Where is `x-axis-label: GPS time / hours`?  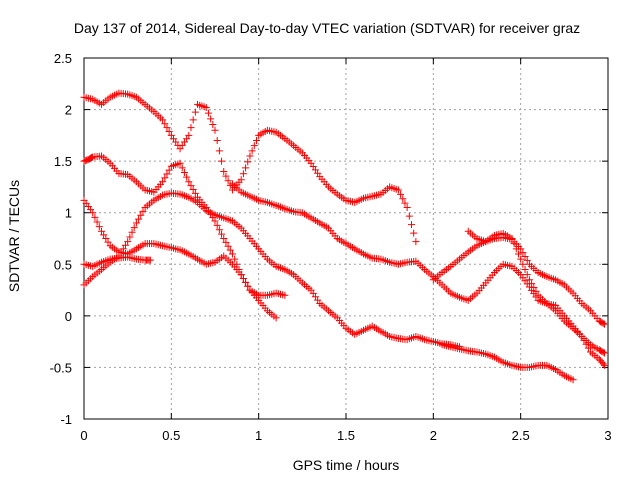 x-axis-label: GPS time / hours is located at coordinates (346, 465).